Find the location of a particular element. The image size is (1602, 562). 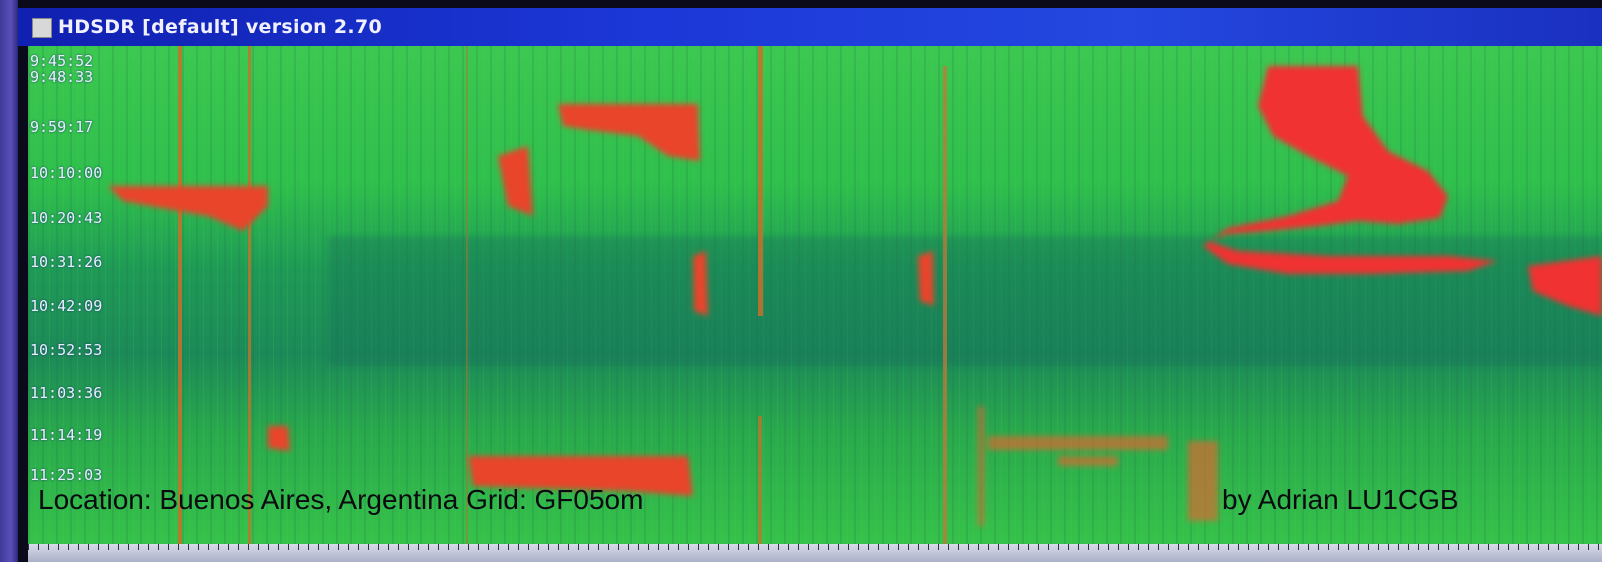

timestamp-label: 10:52:53 is located at coordinates (66, 350).